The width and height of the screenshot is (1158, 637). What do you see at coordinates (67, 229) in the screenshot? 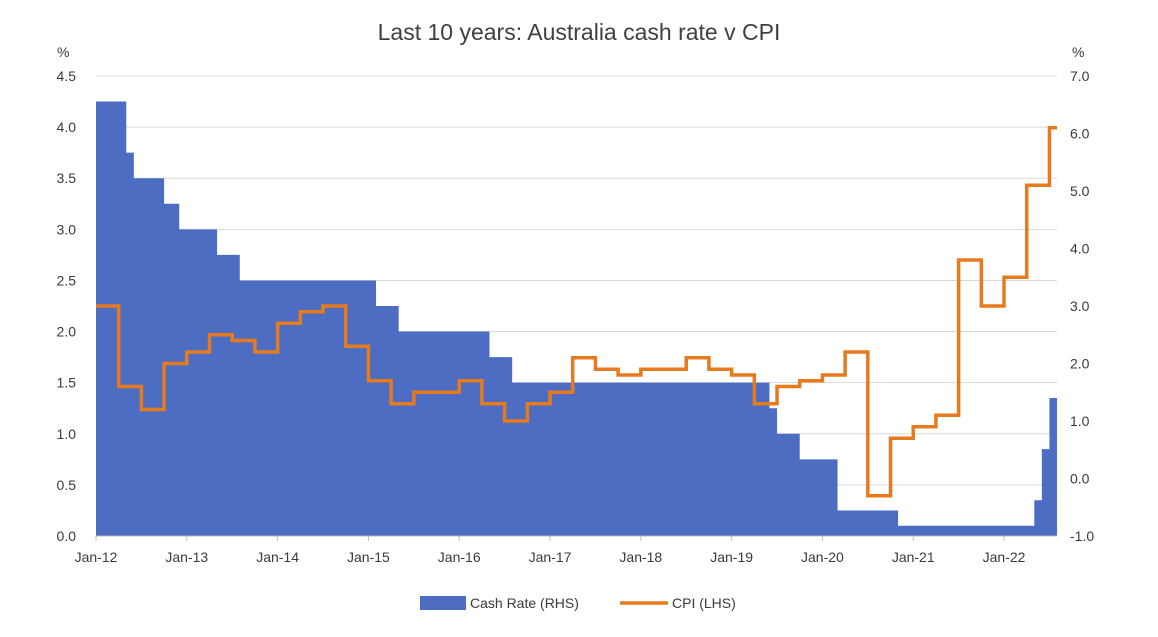
I see `left-tick-label: 3.0` at bounding box center [67, 229].